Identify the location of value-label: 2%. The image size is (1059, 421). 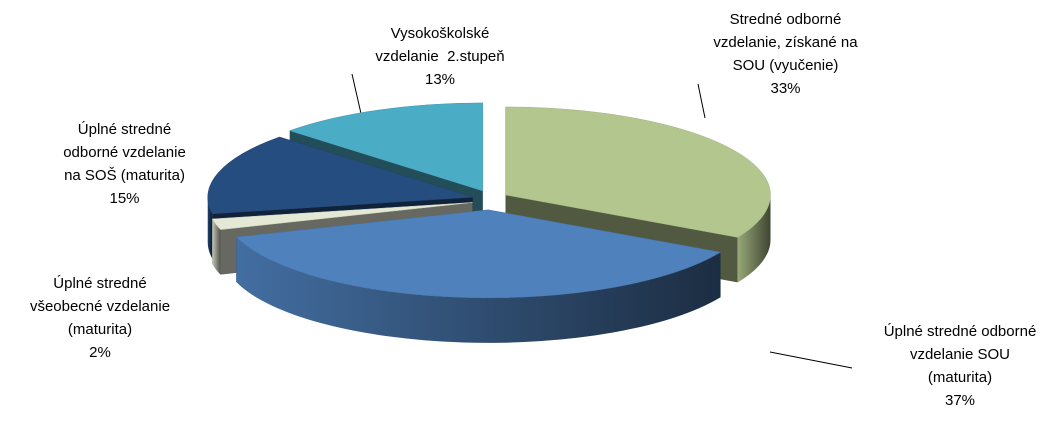
(100, 352).